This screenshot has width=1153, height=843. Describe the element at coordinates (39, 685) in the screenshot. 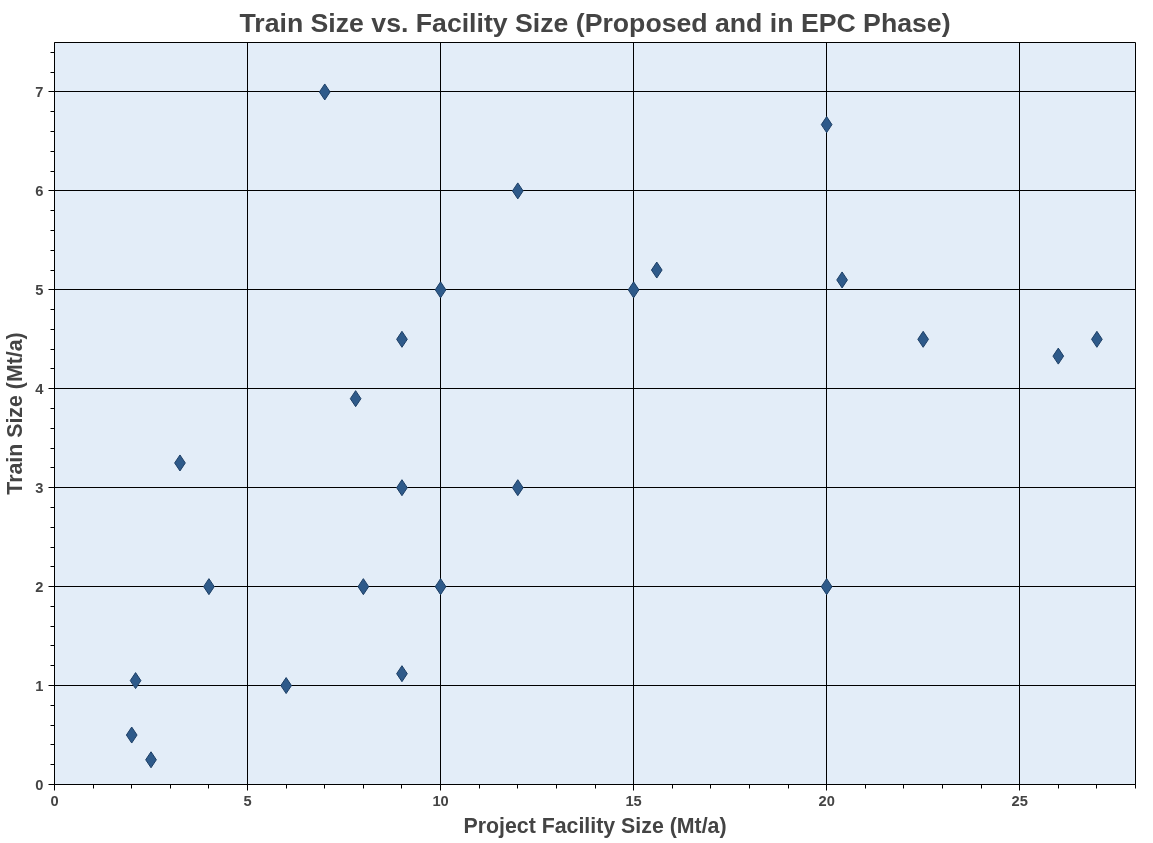

I see `y-tick-label: 1` at that location.